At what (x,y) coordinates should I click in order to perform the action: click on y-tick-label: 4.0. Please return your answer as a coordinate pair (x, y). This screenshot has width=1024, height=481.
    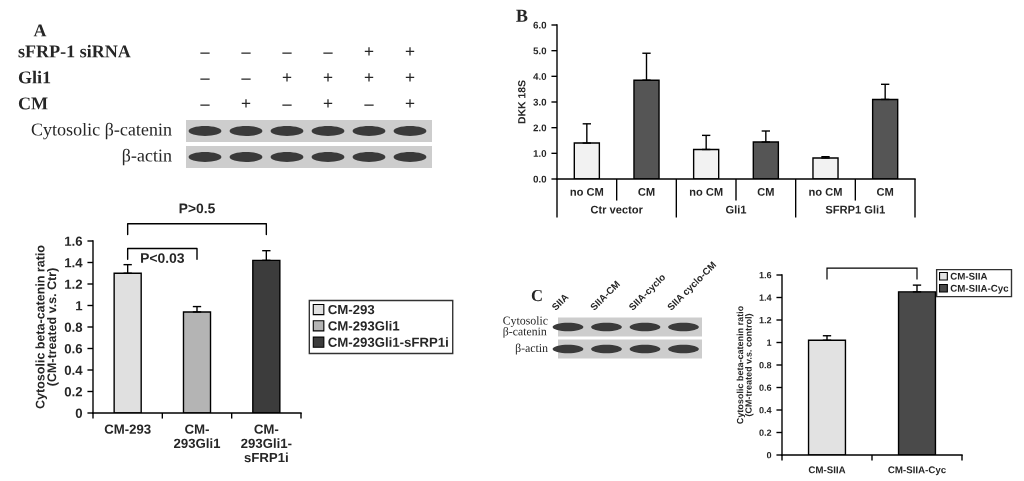
    Looking at the image, I should click on (540, 76).